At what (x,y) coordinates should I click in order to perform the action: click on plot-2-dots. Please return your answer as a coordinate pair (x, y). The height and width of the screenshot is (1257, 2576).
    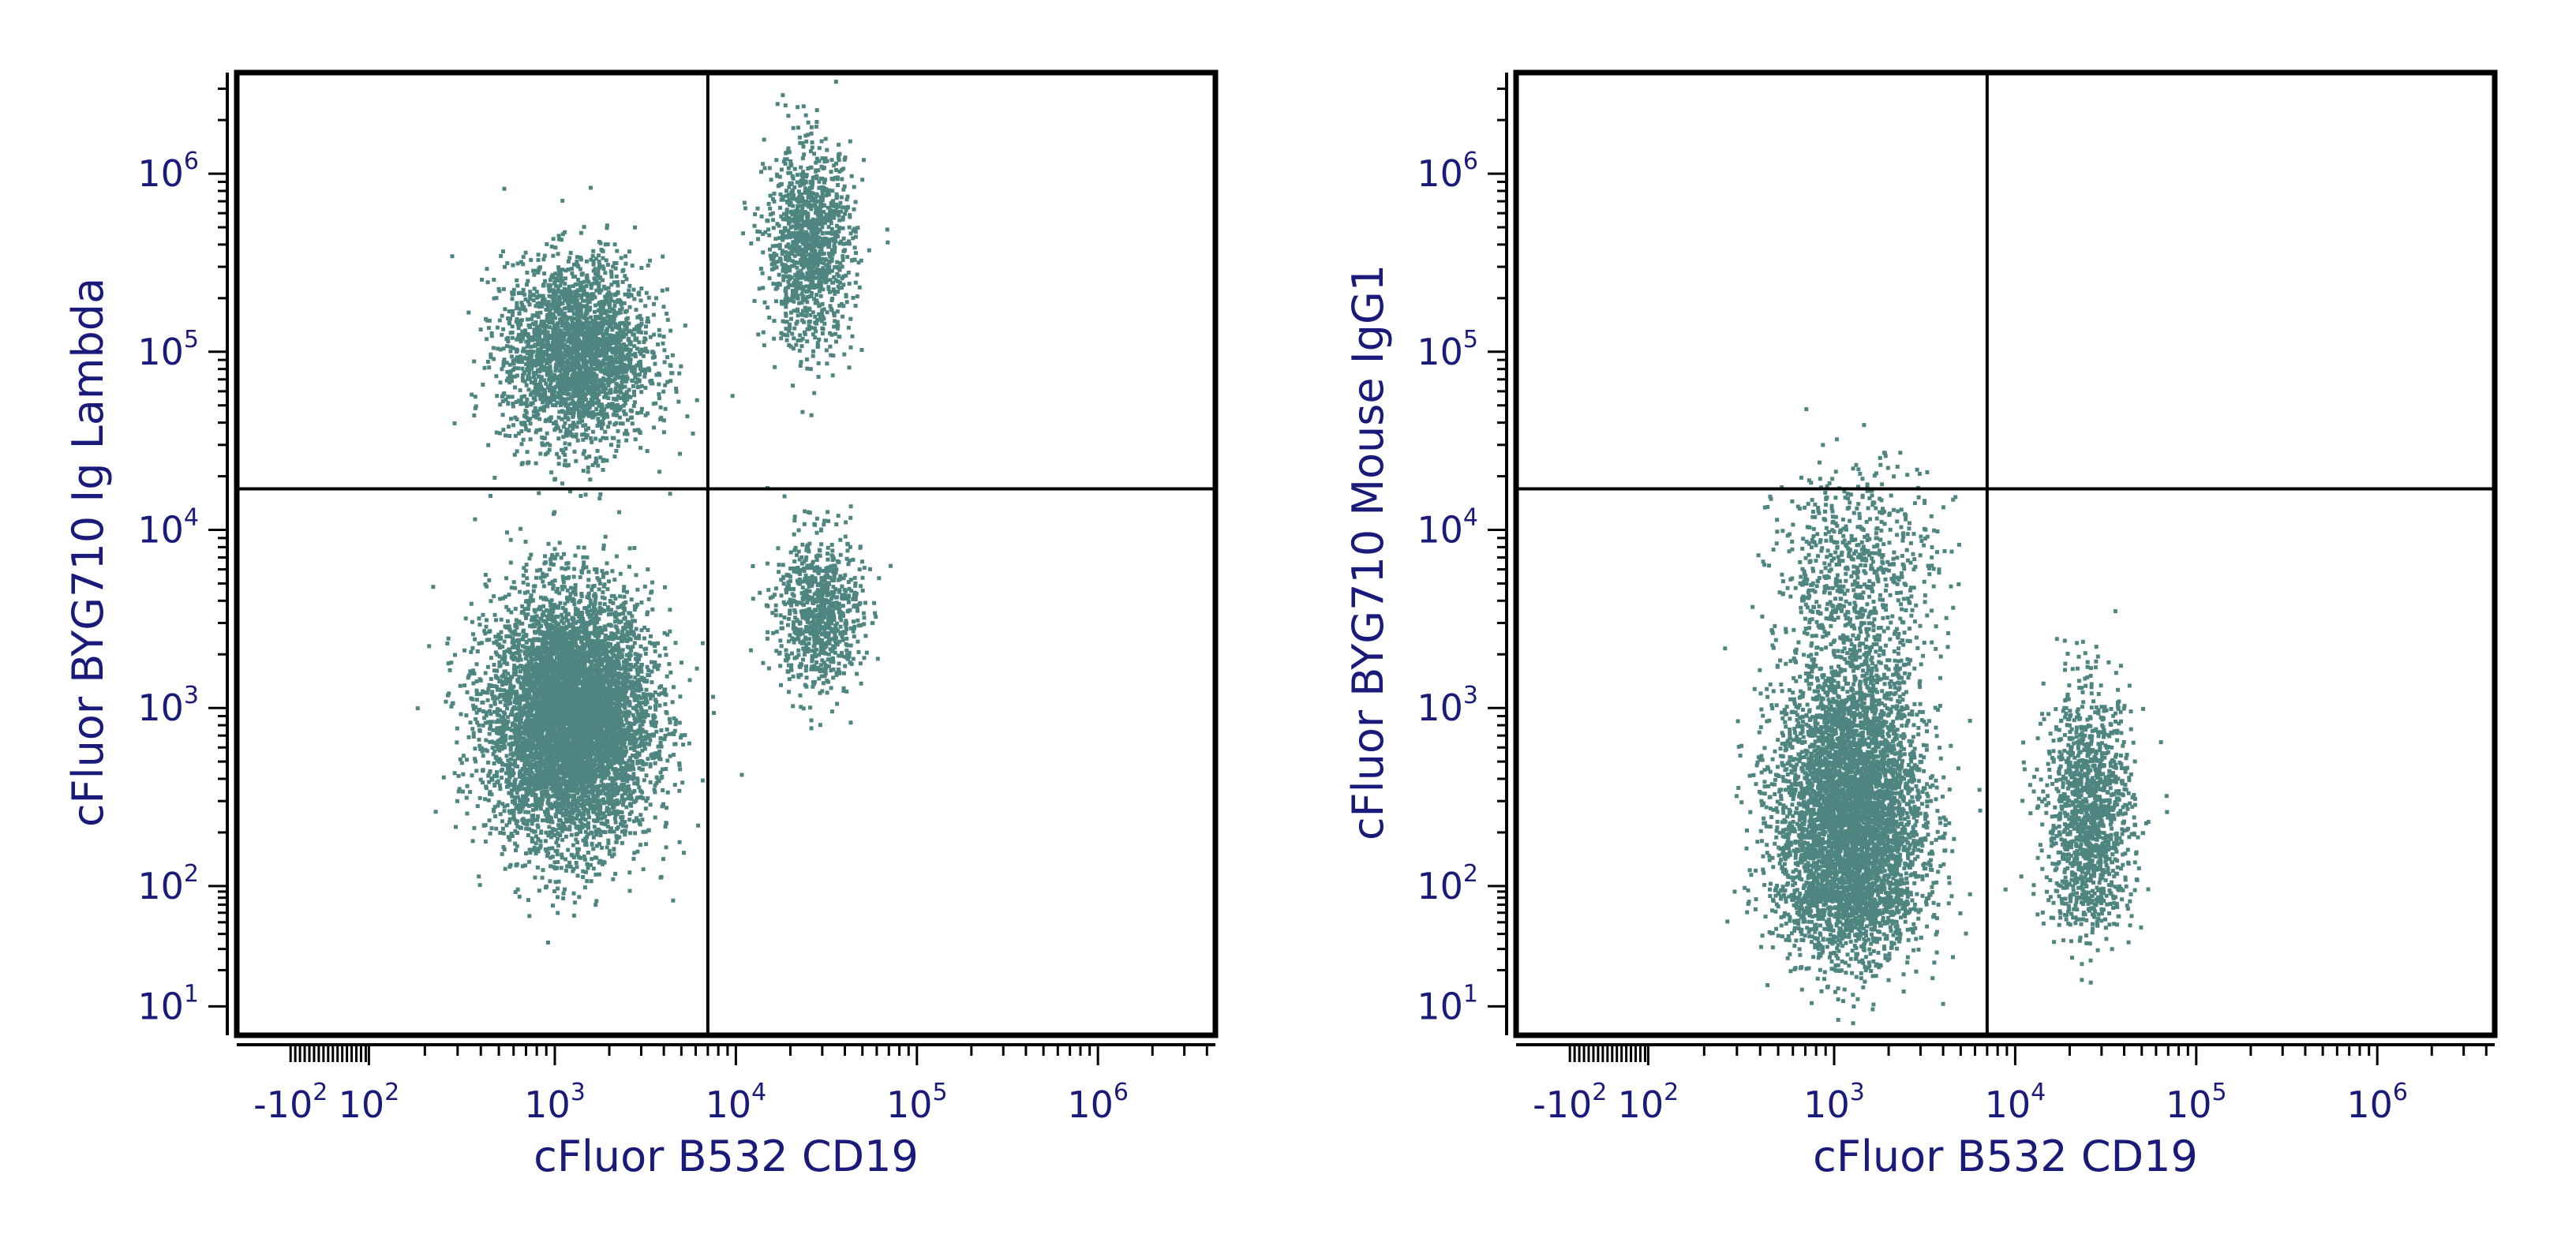
    Looking at the image, I should click on (1946, 716).